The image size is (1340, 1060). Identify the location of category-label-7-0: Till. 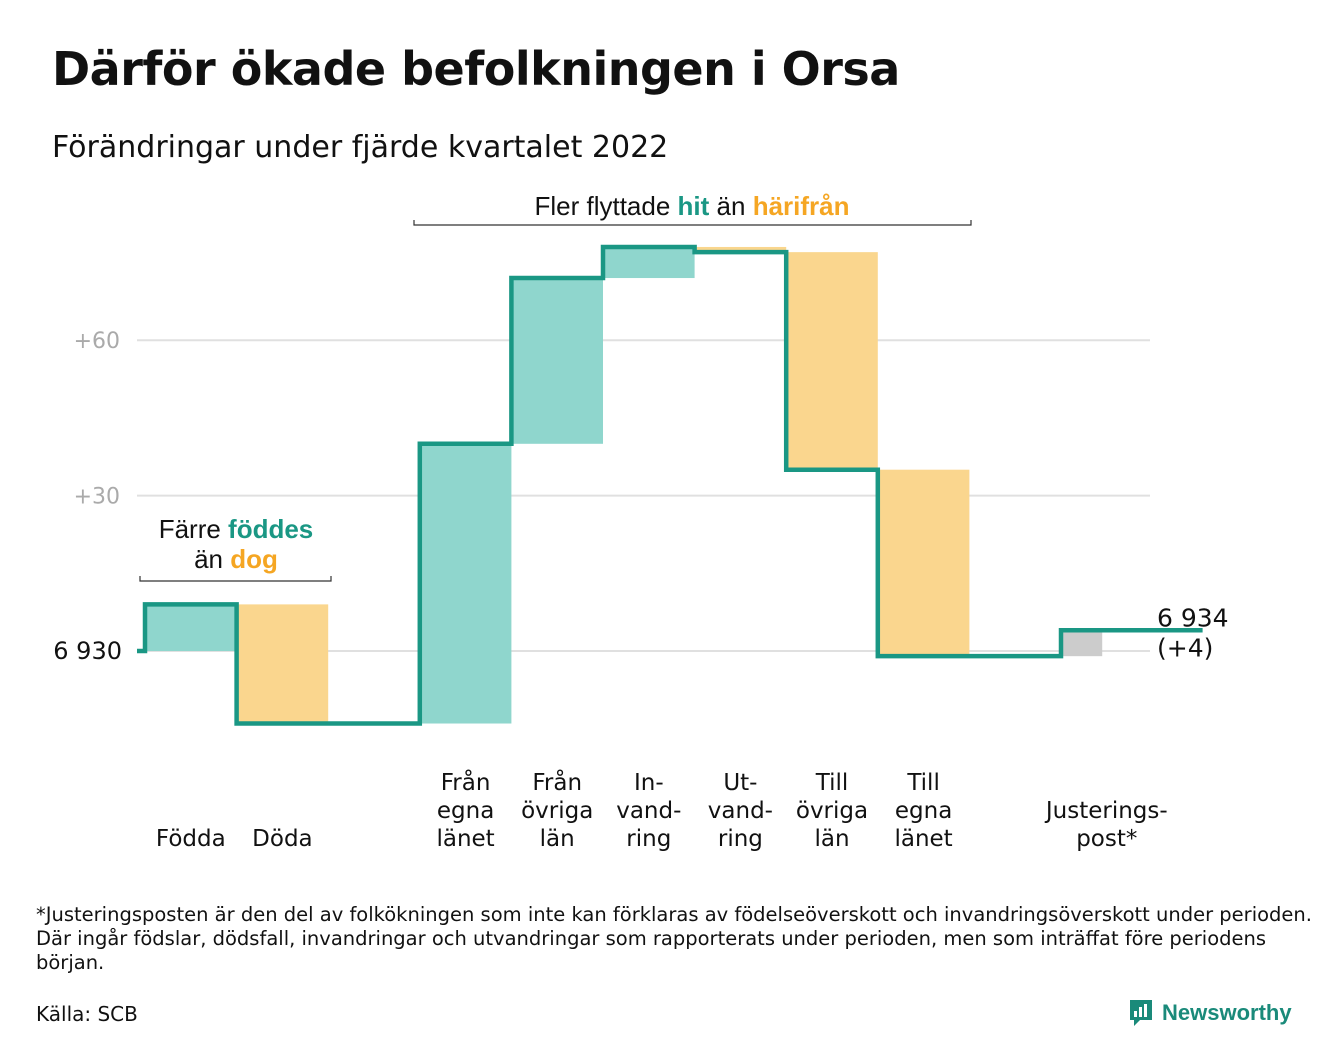
(832, 783).